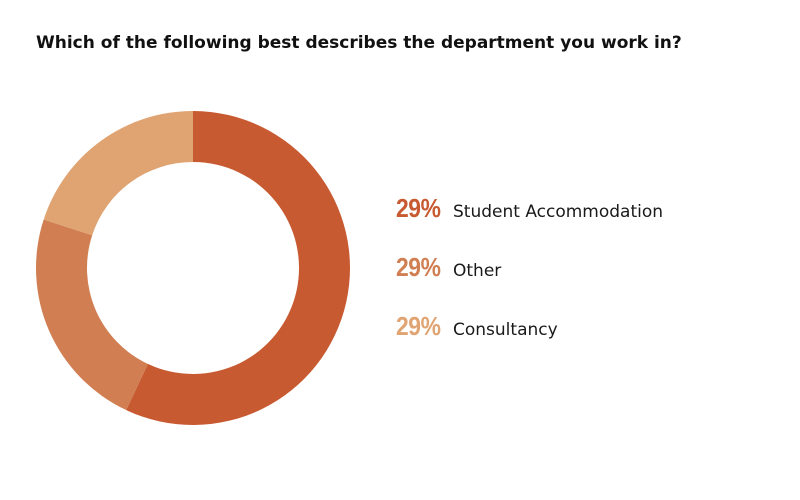 This screenshot has height=500, width=800. I want to click on legend-item-consultancy: 29% Consultancy, so click(529, 340).